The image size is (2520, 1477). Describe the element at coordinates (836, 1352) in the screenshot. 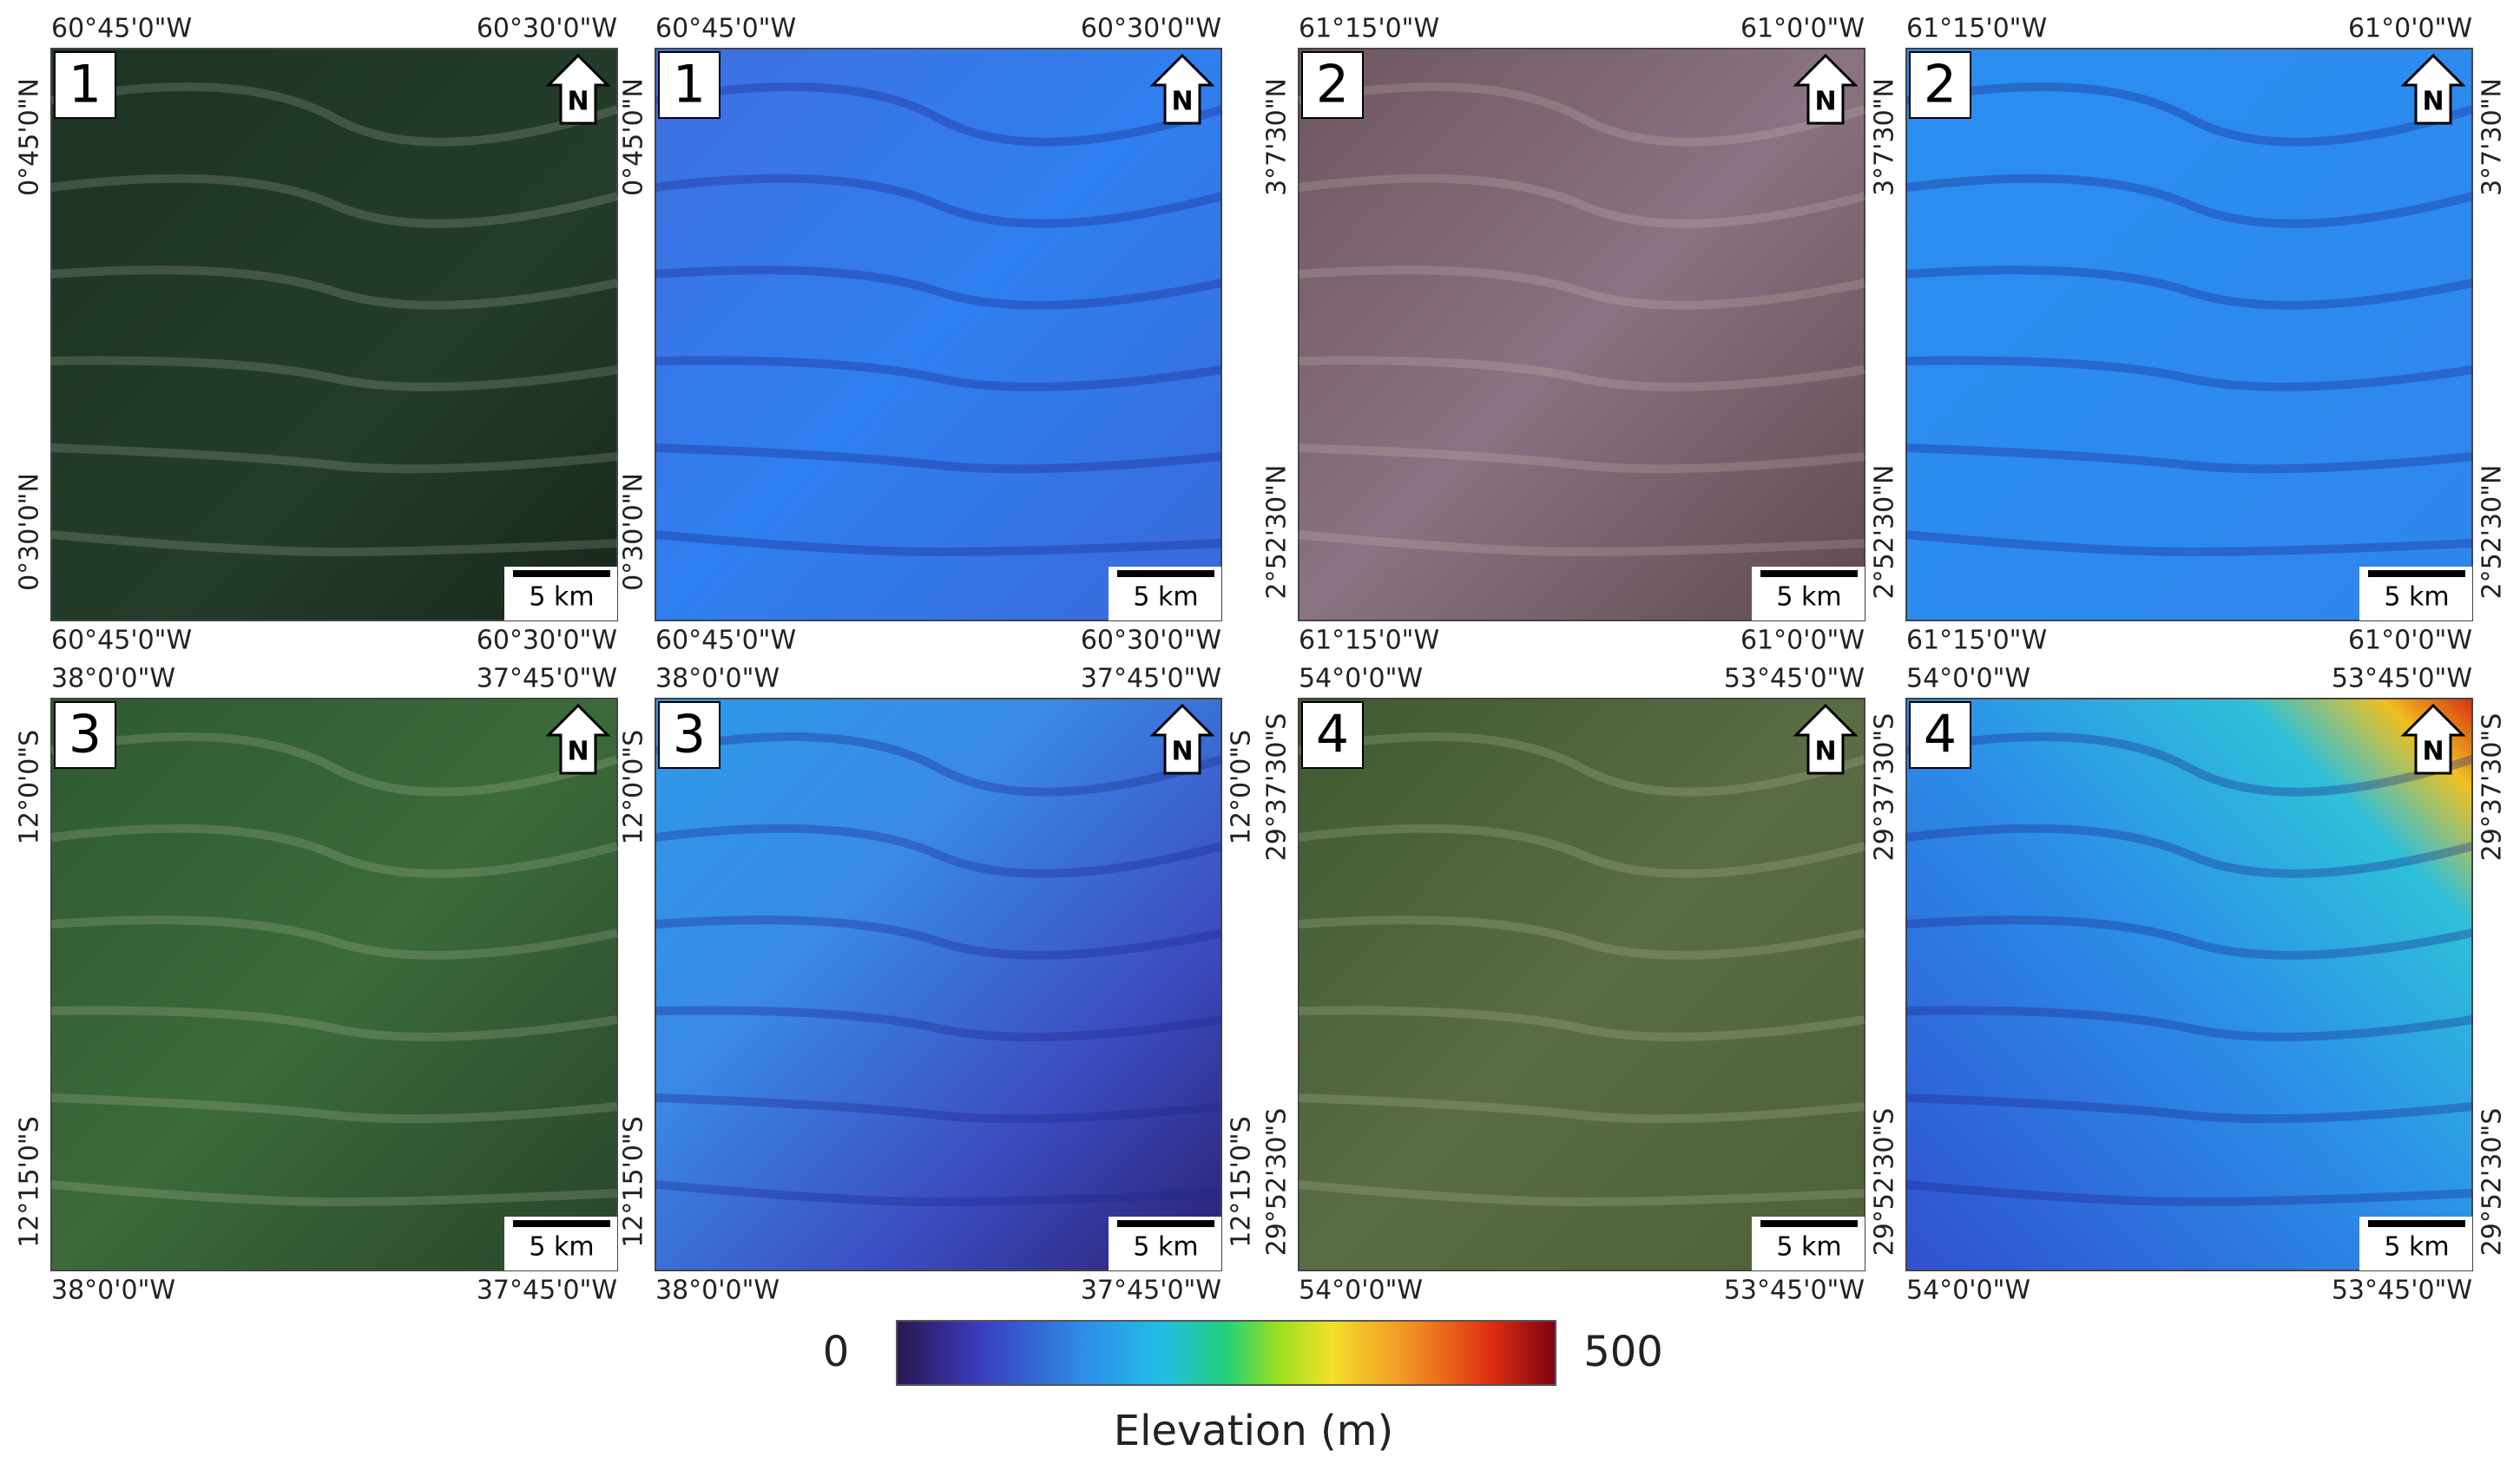

I see `colorbar-min: 0` at that location.